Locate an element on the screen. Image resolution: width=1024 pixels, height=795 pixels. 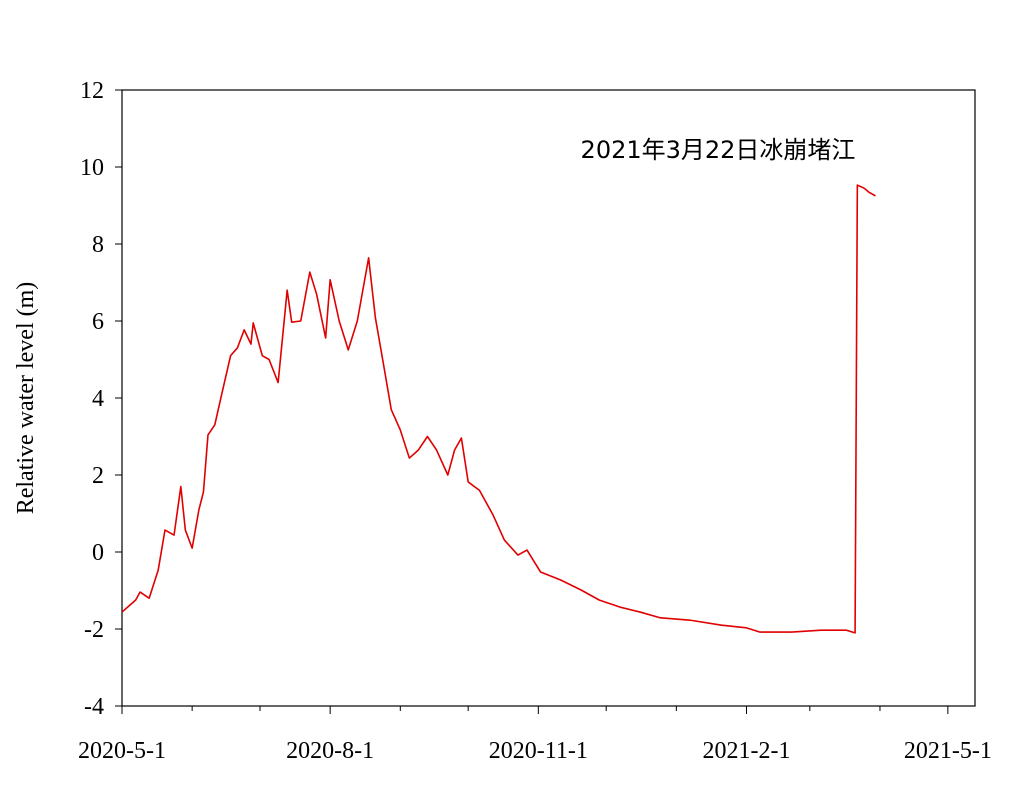
x-tick-label: 2020-5-1 is located at coordinates (122, 751).